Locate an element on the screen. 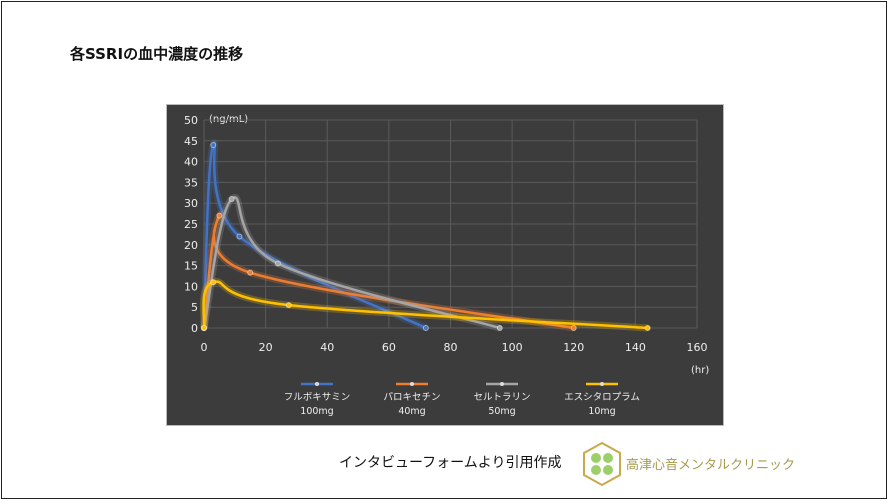 Image resolution: width=890 pixels, height=502 pixels. y-tick-label: 25 is located at coordinates (191, 224).